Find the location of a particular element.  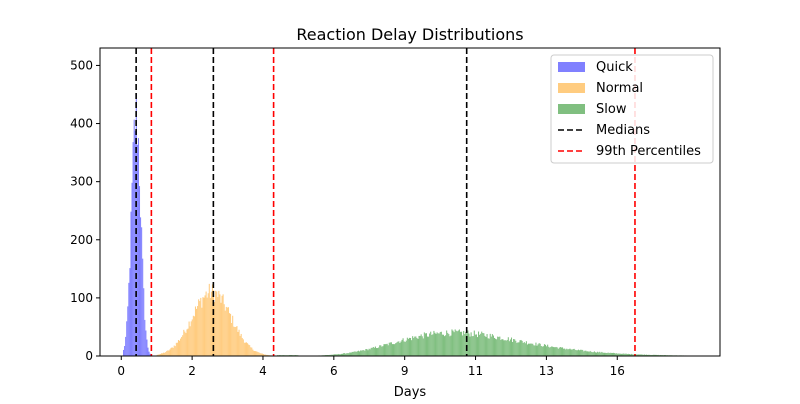

x-tick-label: 6 is located at coordinates (334, 371).